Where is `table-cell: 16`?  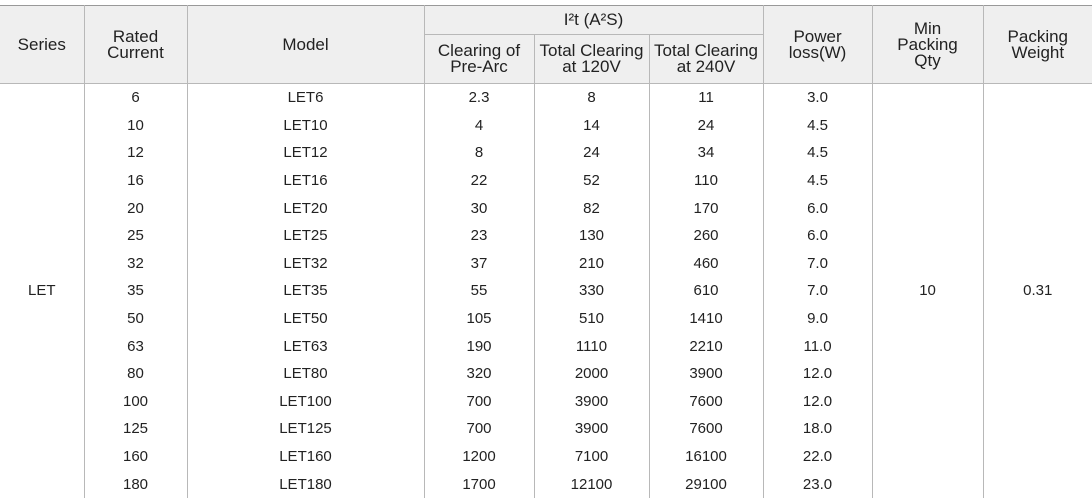 table-cell: 16 is located at coordinates (136, 180).